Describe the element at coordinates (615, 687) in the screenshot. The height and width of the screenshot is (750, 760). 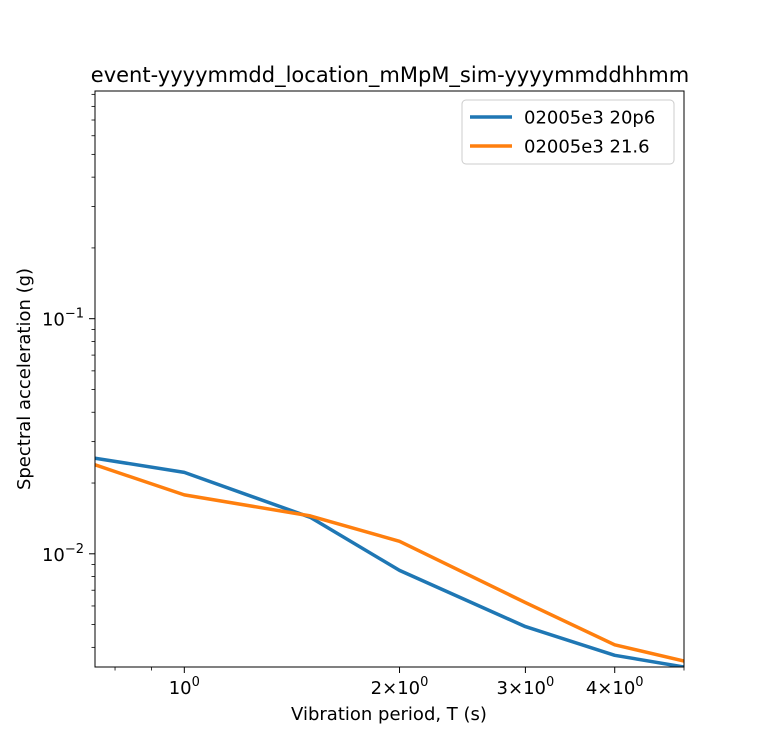
I see `x-tick-label: 4×100` at that location.